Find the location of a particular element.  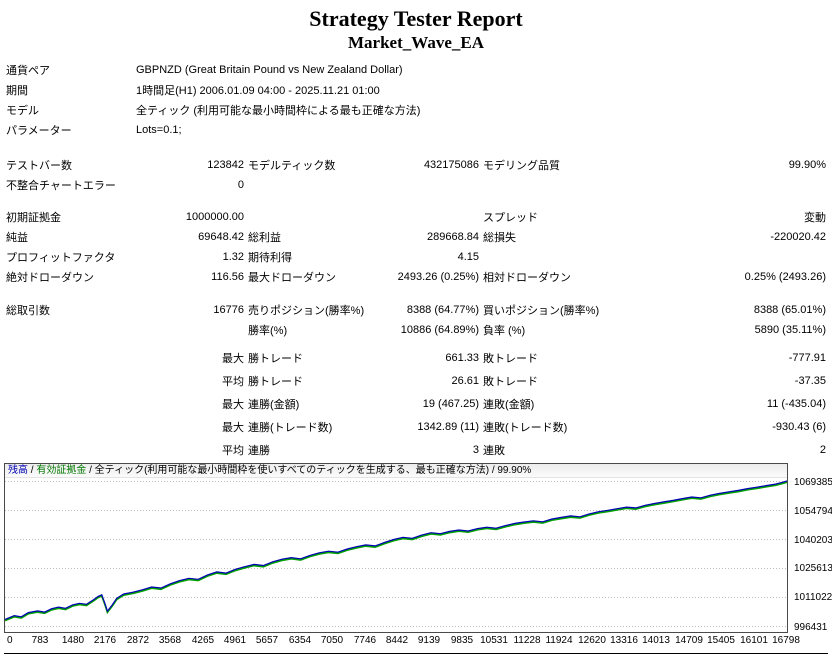

report-label: 負率 (%) is located at coordinates (504, 331).